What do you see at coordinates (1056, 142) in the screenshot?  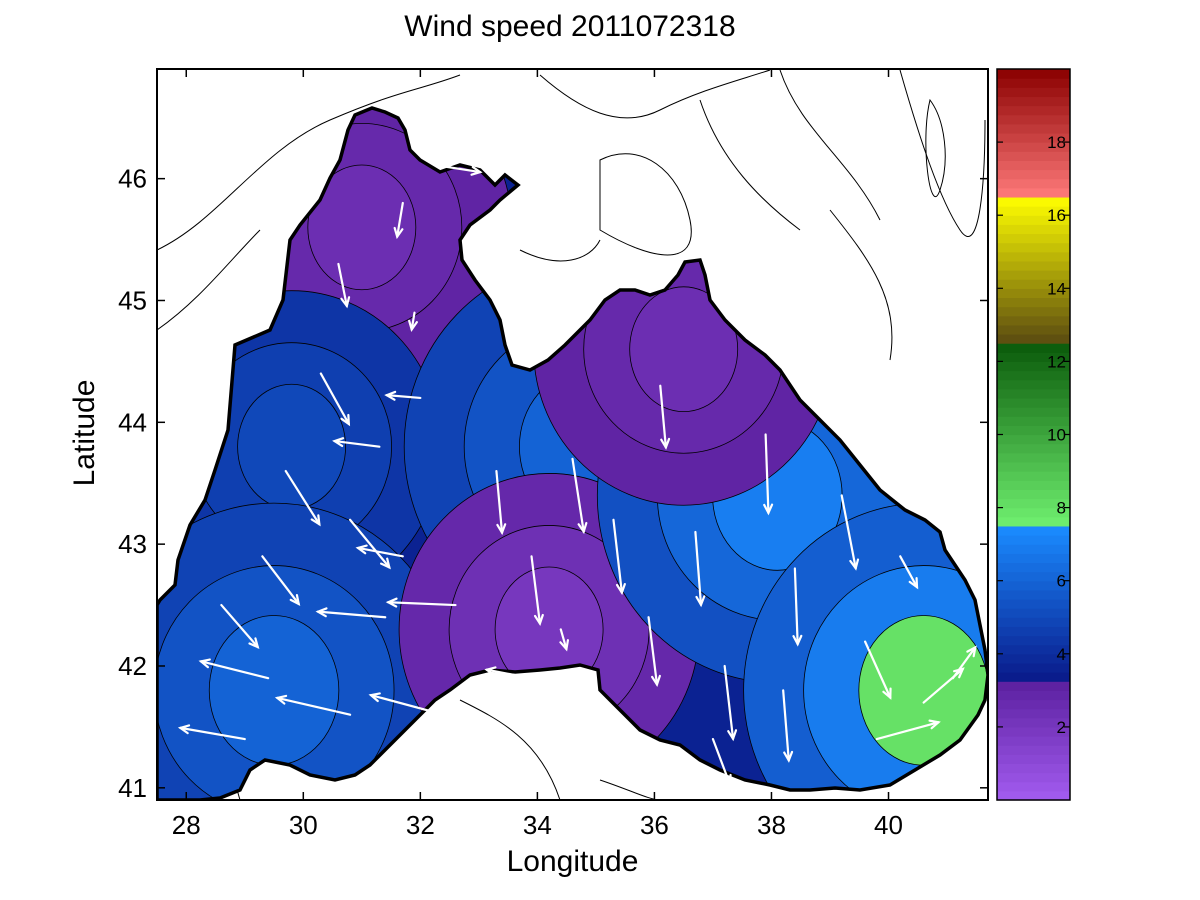 I see `colorbar-tick-label: 18` at bounding box center [1056, 142].